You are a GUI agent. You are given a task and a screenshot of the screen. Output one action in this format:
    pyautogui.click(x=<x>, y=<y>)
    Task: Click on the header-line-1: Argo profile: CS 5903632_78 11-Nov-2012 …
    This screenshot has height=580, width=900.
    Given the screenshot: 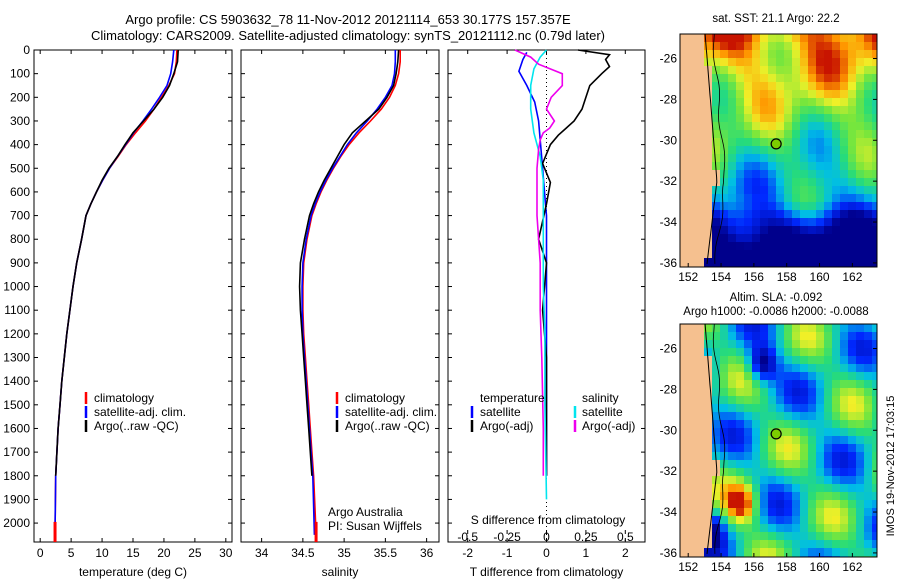 What is the action you would take?
    pyautogui.click(x=348, y=19)
    